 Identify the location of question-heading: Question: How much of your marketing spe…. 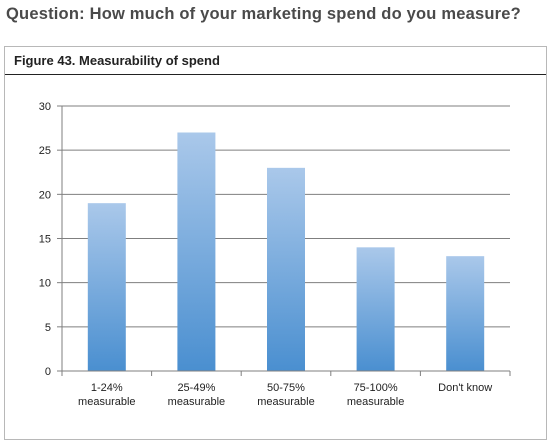
(263, 14).